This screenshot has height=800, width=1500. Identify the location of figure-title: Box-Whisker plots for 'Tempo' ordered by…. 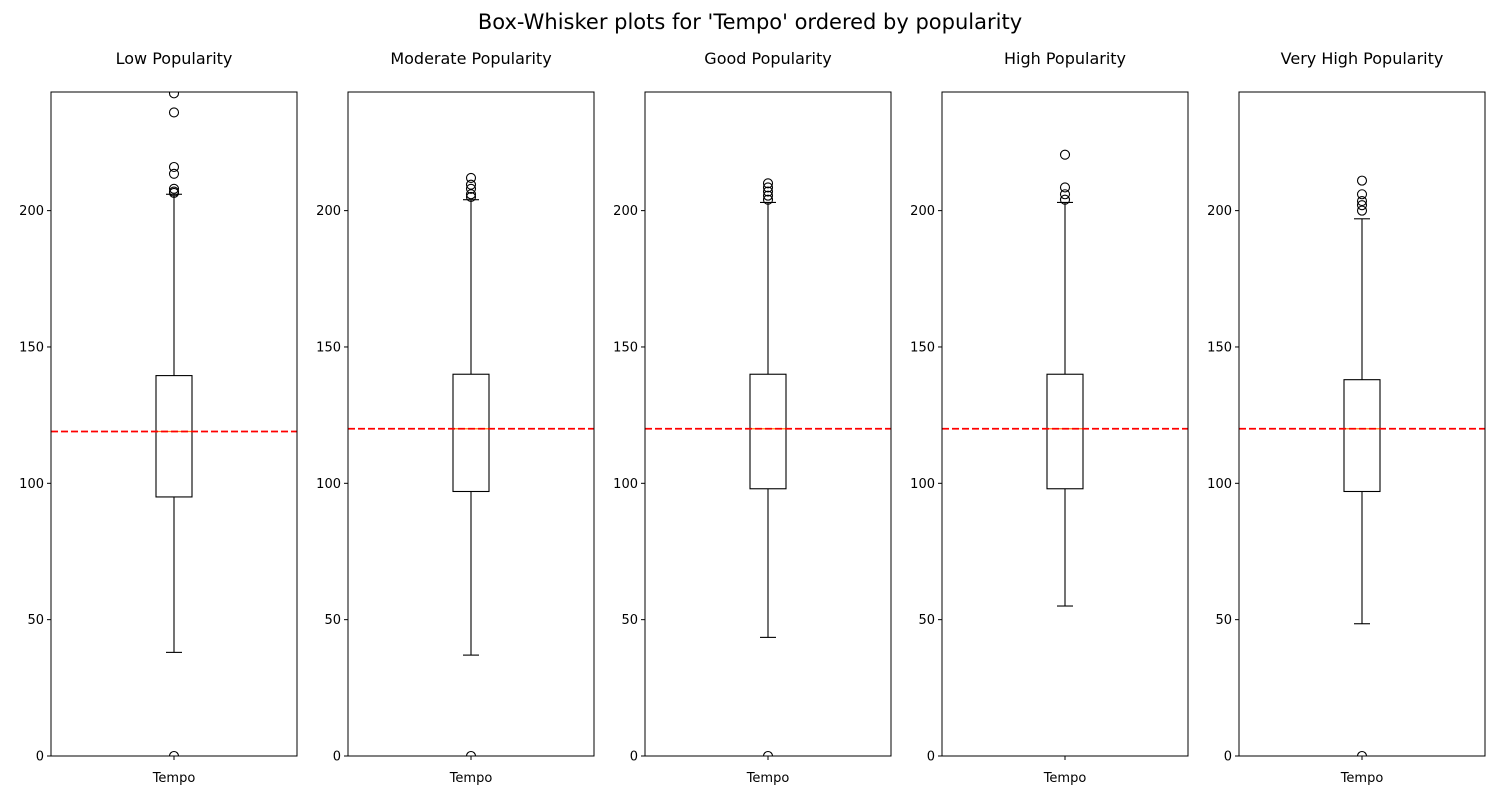
(750, 22).